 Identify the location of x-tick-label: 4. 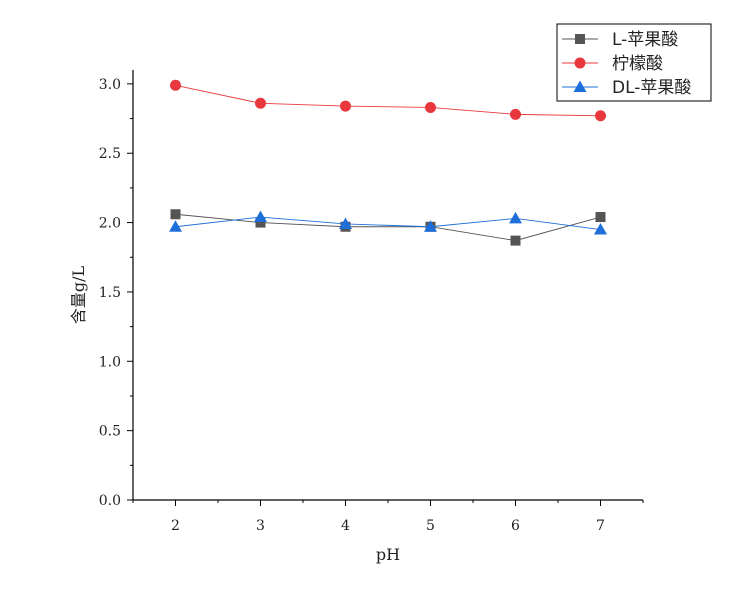
(345, 526).